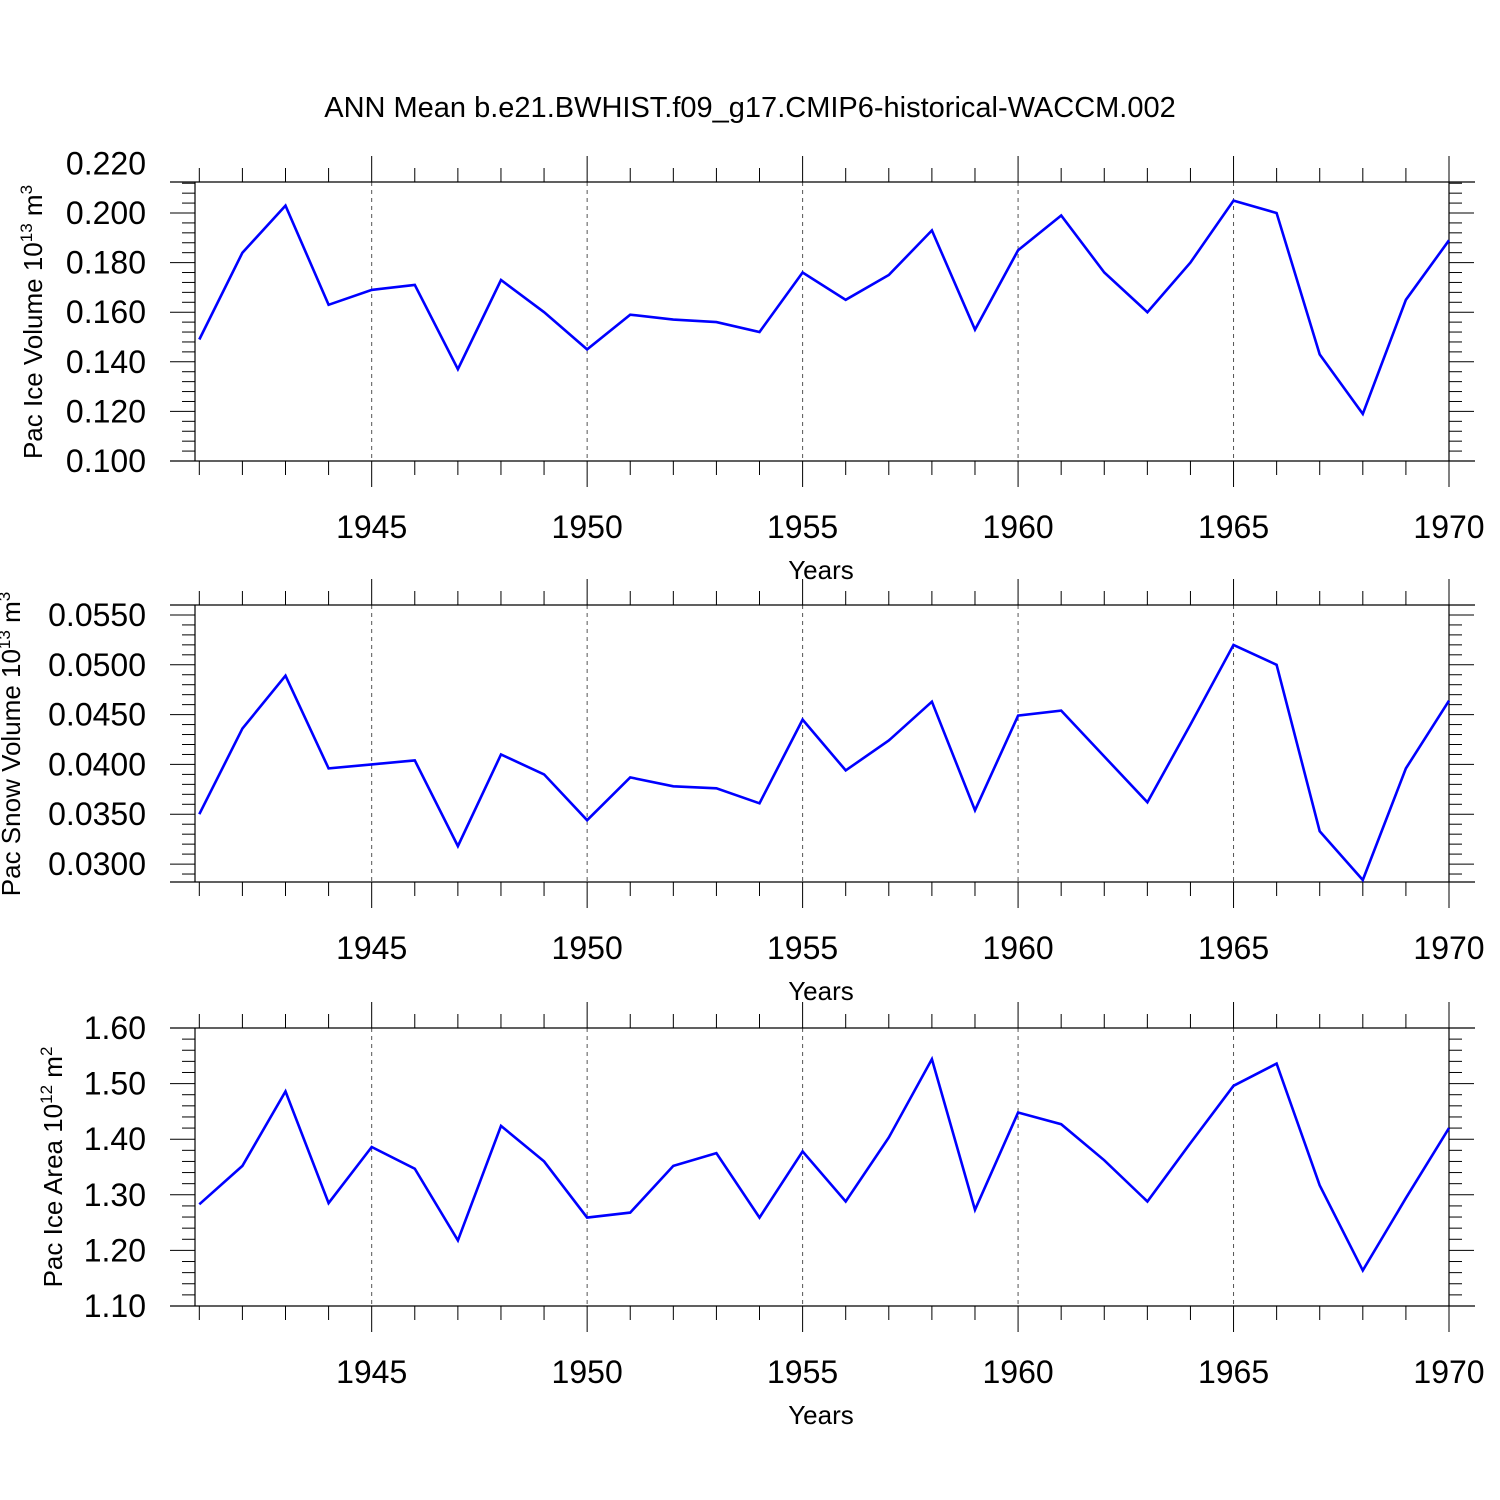 Image resolution: width=1500 pixels, height=1500 pixels. Describe the element at coordinates (97, 615) in the screenshot. I see `y-tick-label: 0.0550` at that location.